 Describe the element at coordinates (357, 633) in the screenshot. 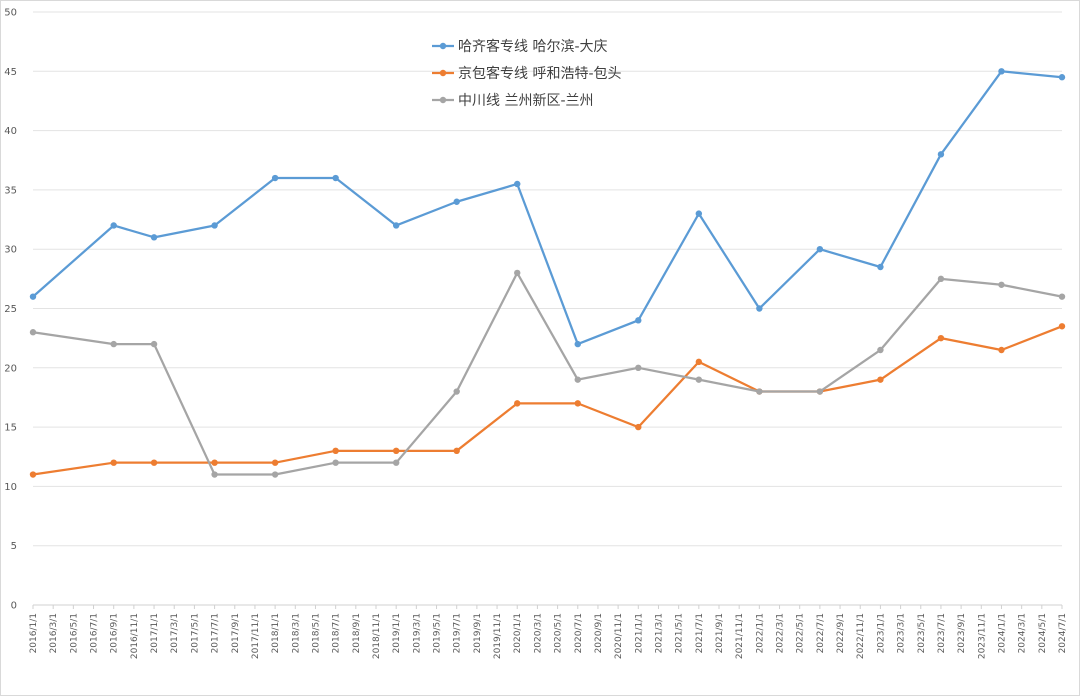

I see `x-tick-label: 2018/9/1` at that location.